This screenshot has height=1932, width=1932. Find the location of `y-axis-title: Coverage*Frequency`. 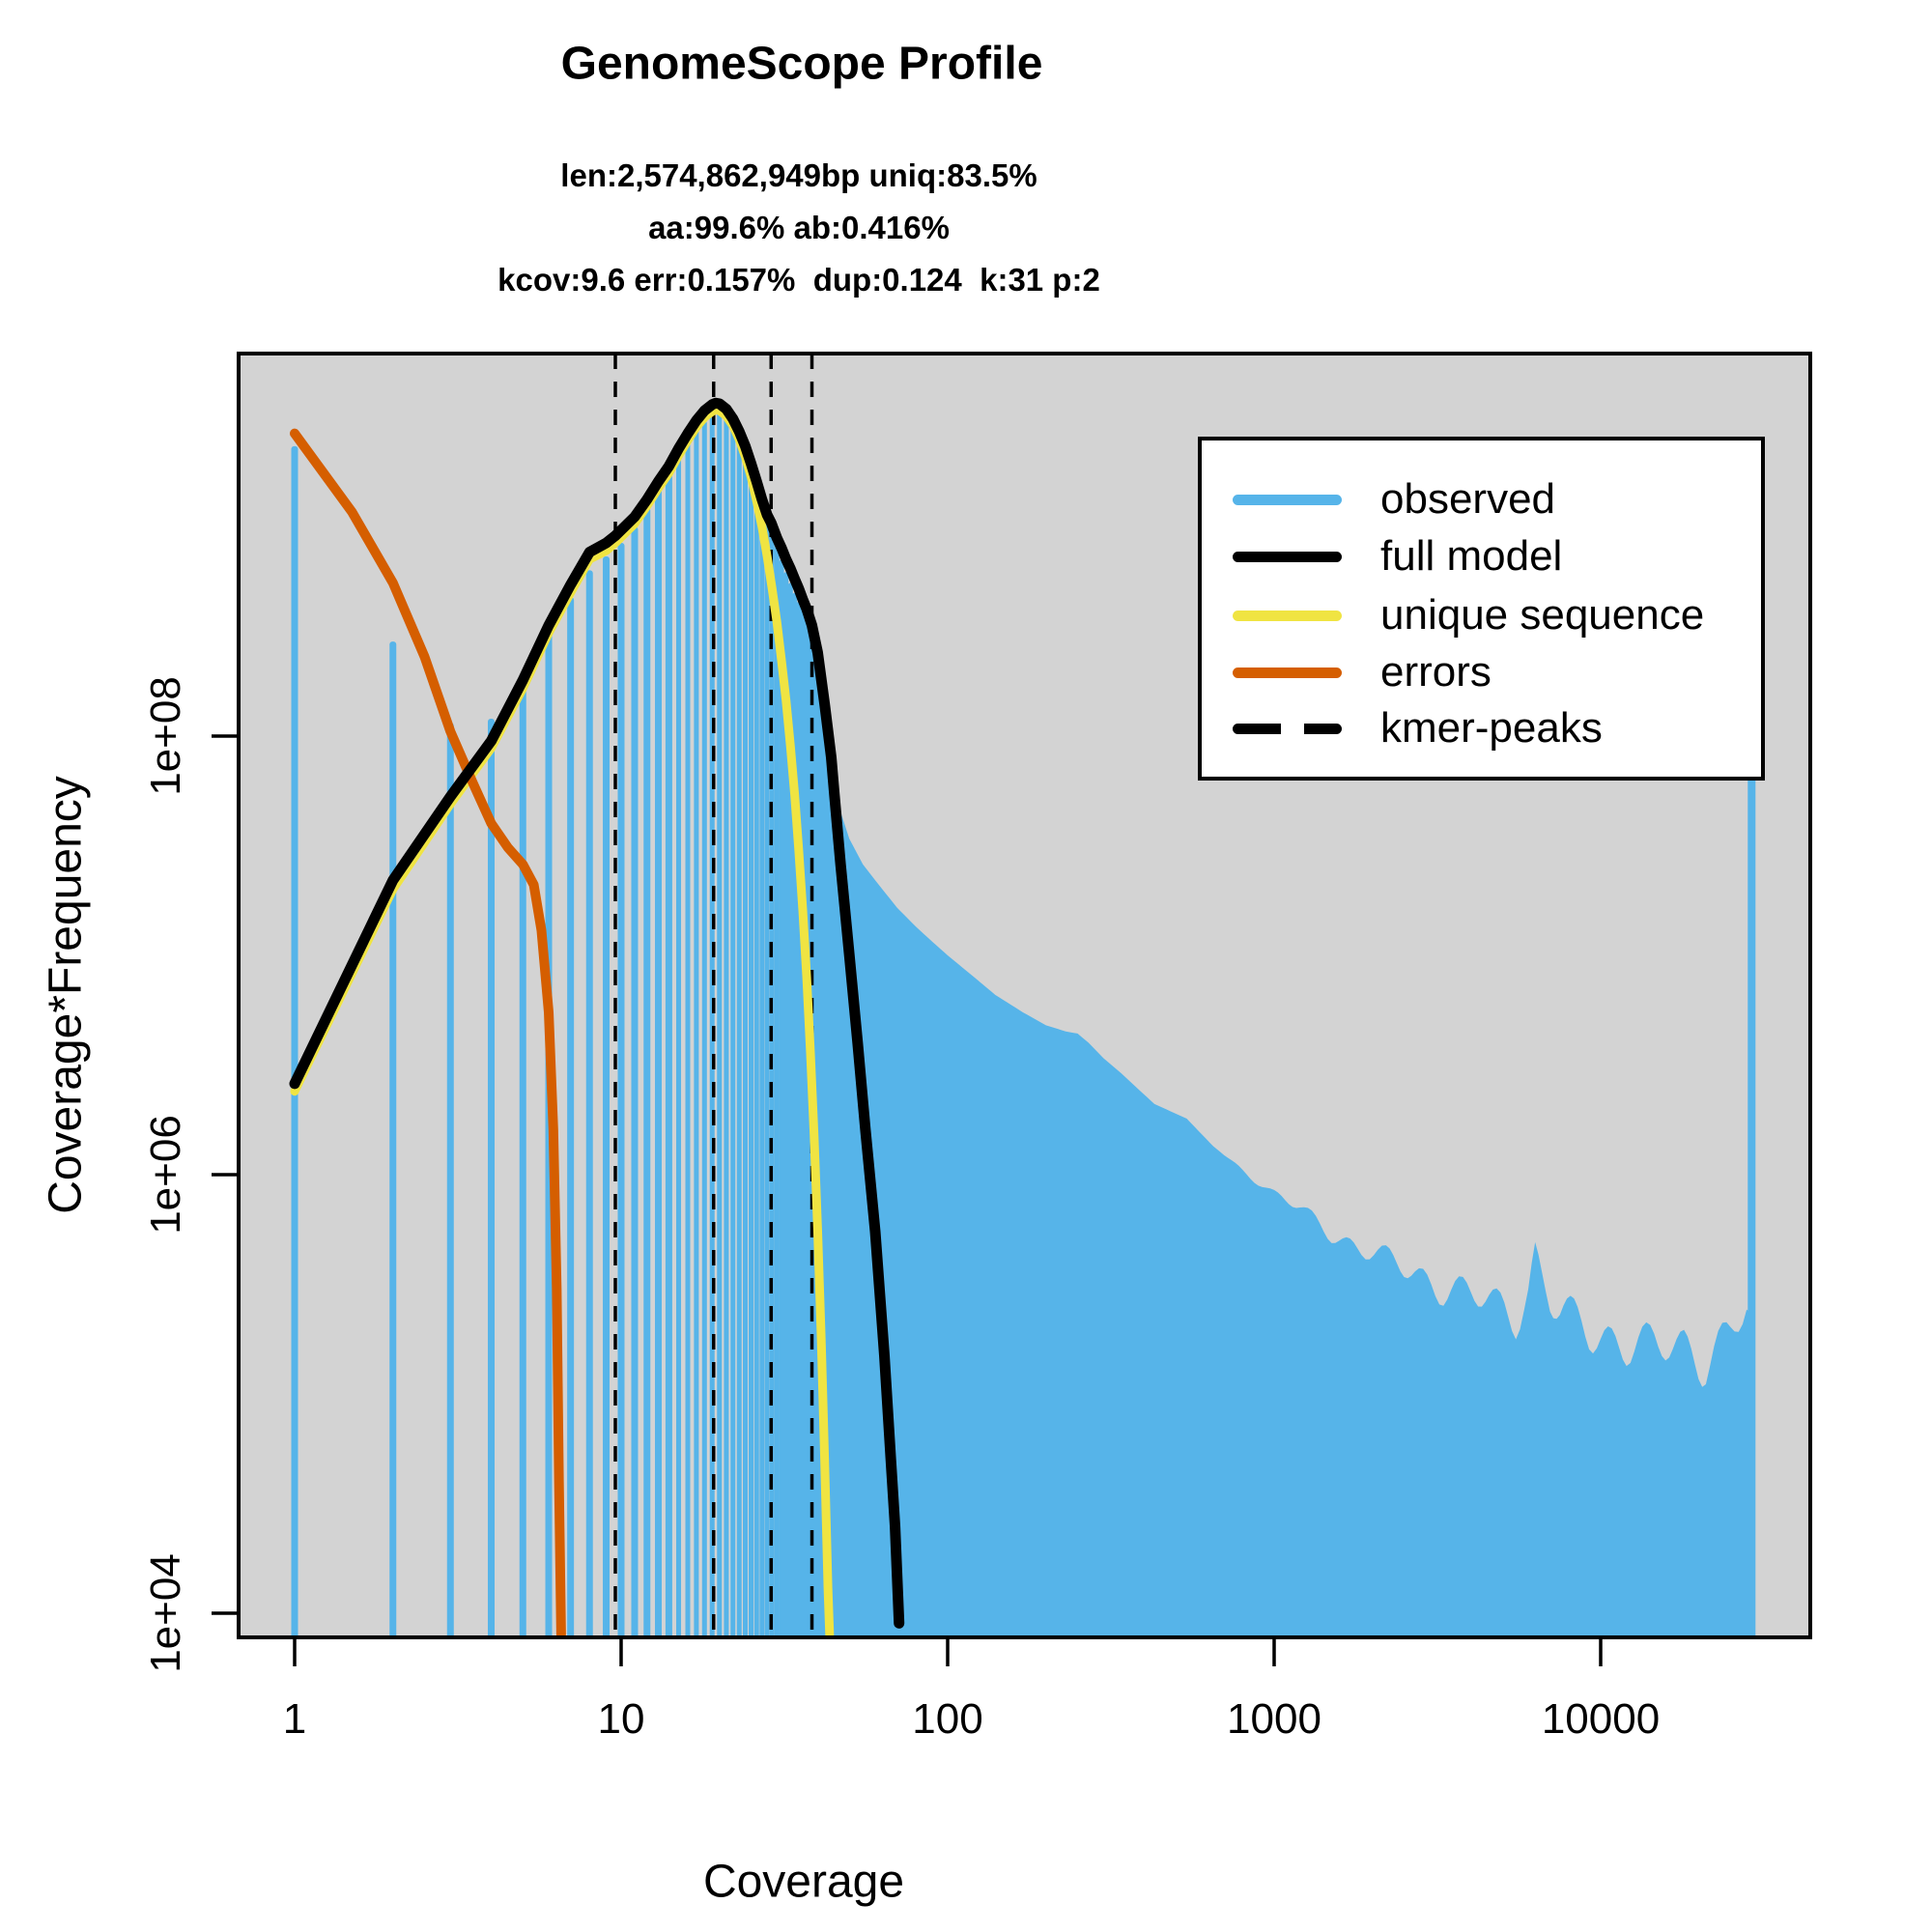

y-axis-title: Coverage*Frequency is located at coordinates (66, 995).